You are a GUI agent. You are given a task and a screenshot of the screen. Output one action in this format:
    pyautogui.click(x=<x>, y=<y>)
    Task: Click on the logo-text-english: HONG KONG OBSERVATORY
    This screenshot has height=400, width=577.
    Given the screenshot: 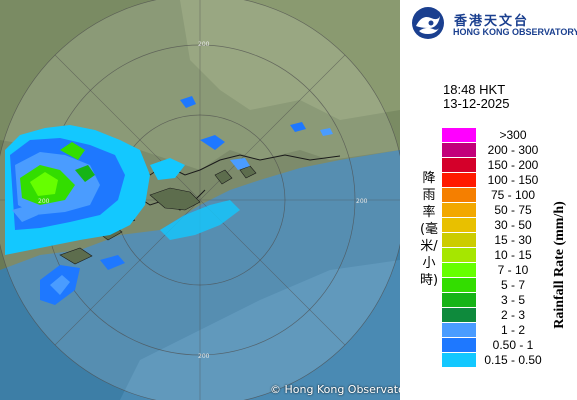 What is the action you would take?
    pyautogui.click(x=515, y=32)
    